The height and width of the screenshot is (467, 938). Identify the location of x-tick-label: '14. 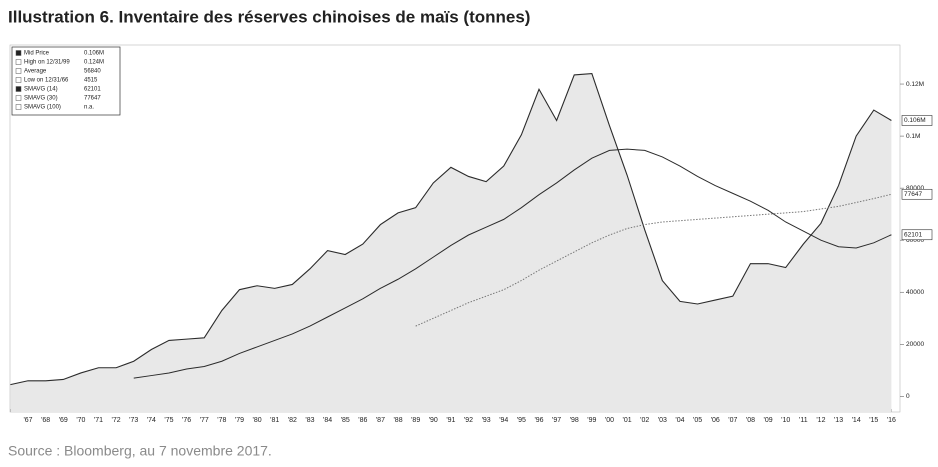
(856, 420).